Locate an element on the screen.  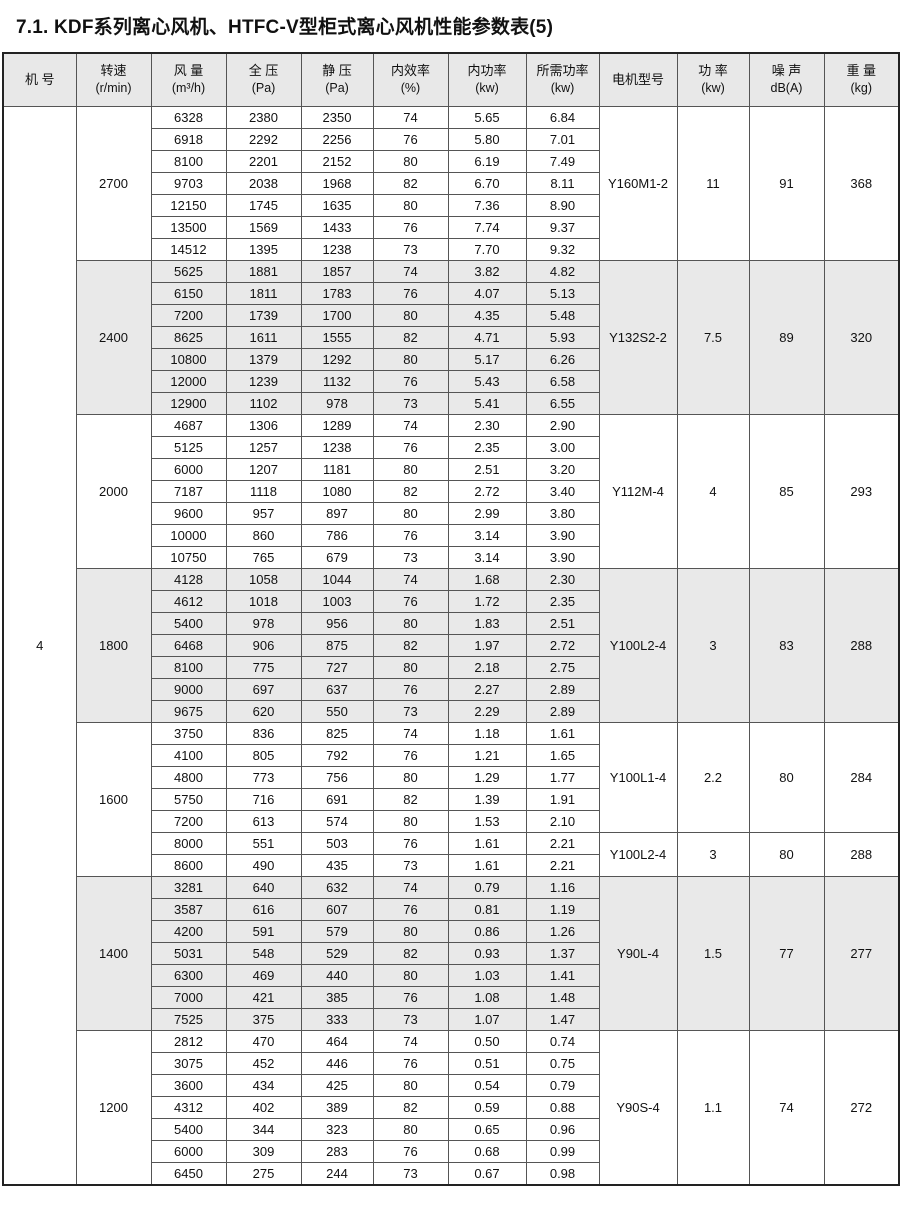
cell-required-power: 3.40 is located at coordinates (562, 491).